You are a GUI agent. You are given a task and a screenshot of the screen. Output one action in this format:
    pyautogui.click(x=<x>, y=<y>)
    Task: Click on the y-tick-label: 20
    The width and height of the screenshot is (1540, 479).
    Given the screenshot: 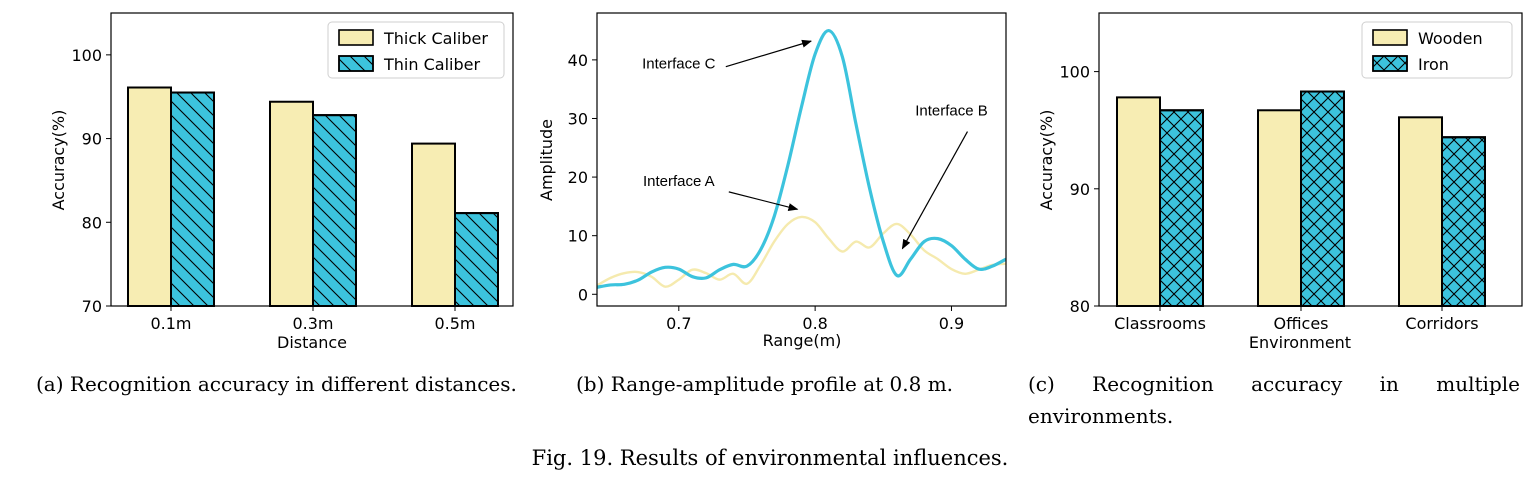 What is the action you would take?
    pyautogui.click(x=578, y=177)
    